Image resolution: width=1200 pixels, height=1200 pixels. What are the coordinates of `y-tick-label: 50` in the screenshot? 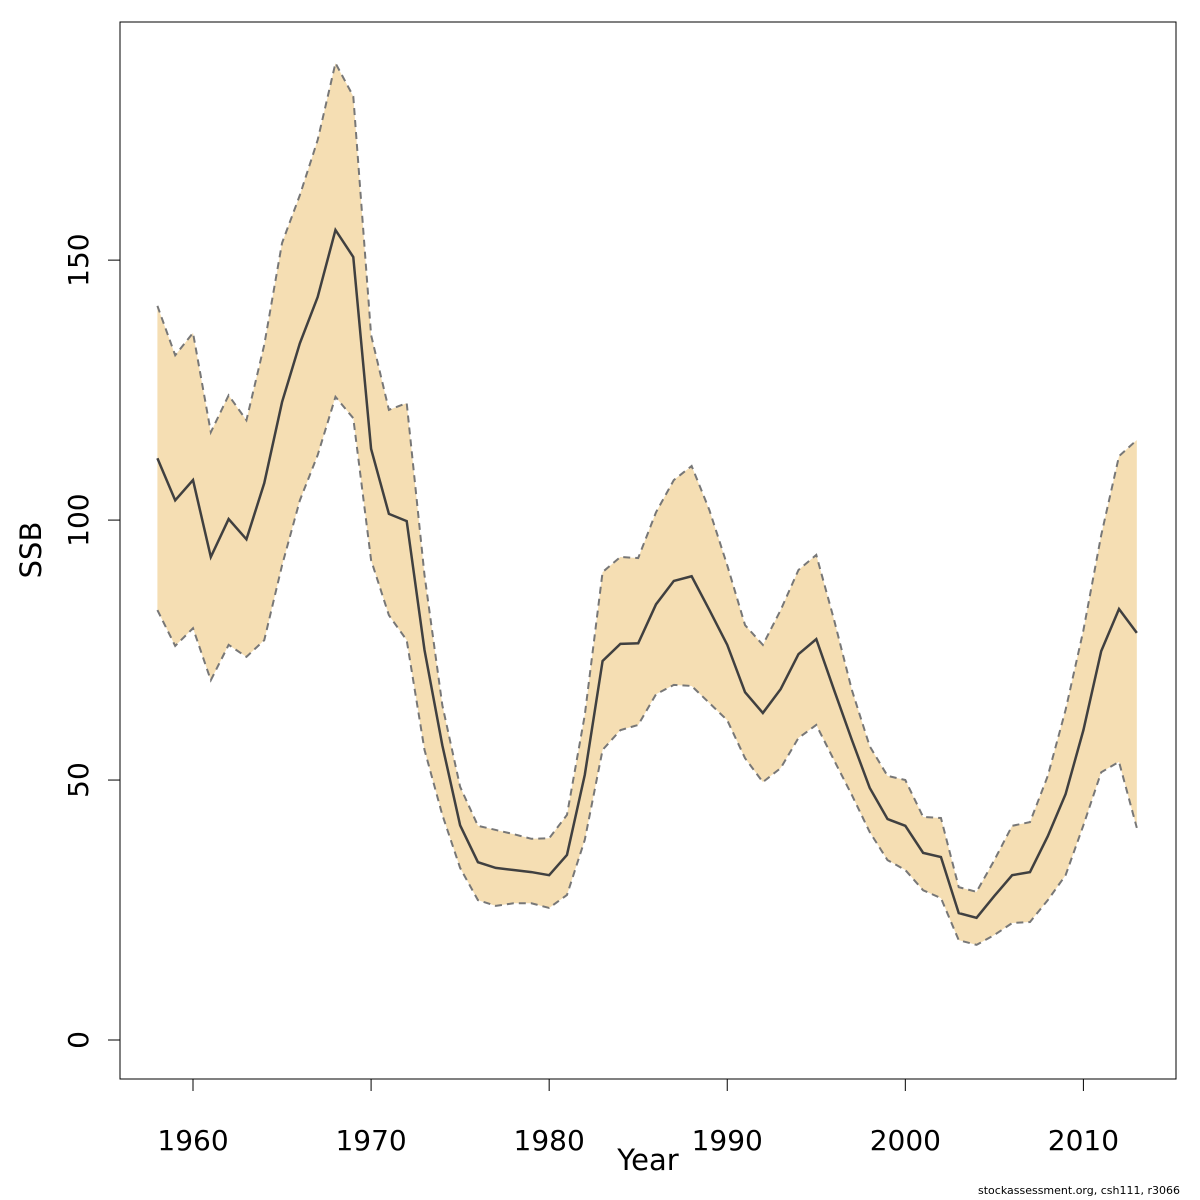 It's located at (78, 780).